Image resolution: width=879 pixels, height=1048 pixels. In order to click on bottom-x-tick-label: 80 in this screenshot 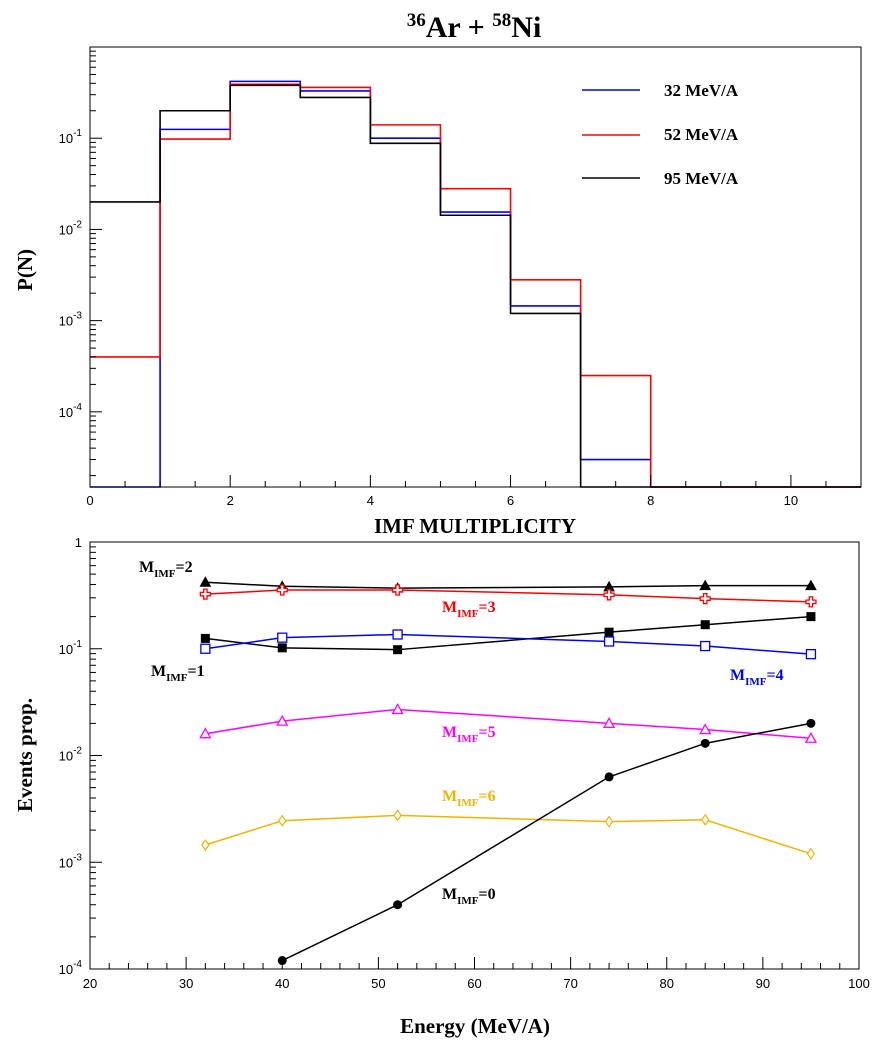, I will do `click(667, 983)`.